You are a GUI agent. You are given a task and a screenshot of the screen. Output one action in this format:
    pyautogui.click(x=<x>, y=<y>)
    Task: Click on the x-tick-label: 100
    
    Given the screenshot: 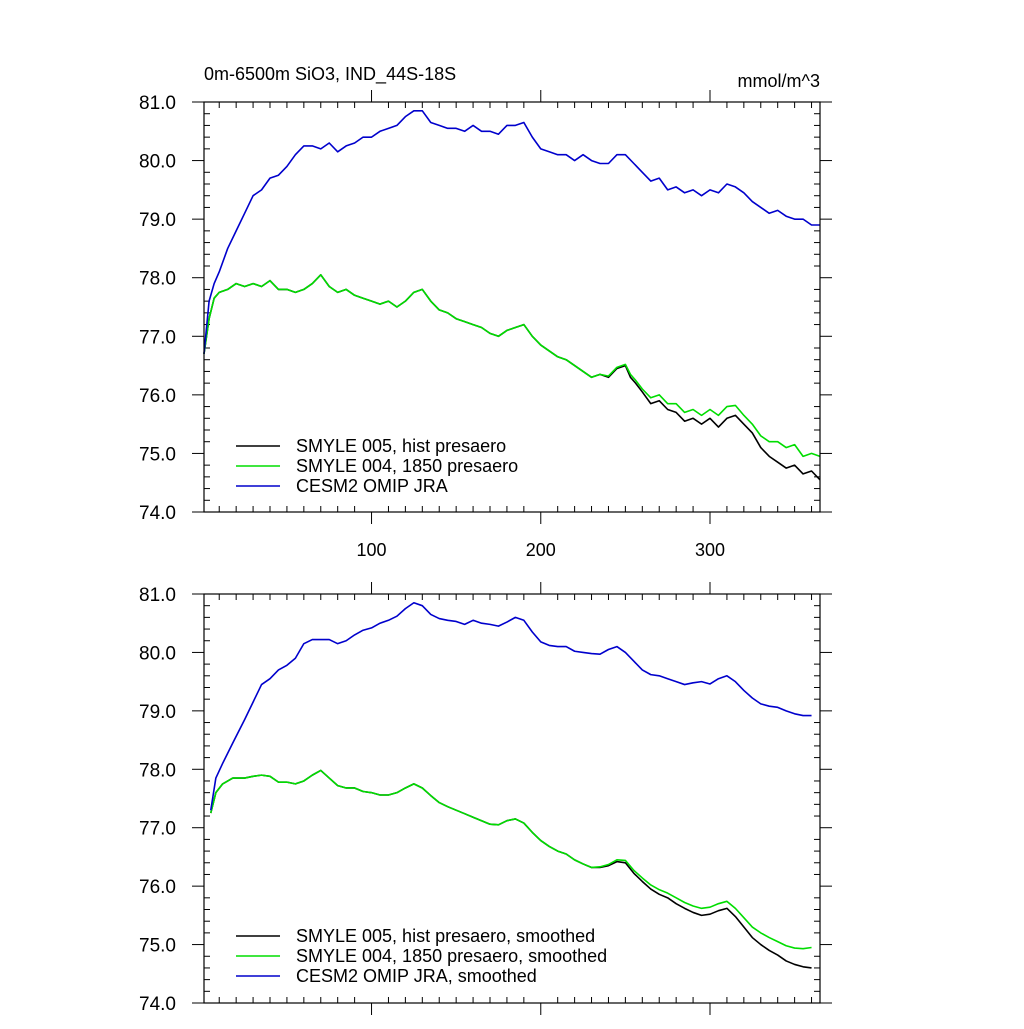 What is the action you would take?
    pyautogui.click(x=372, y=550)
    